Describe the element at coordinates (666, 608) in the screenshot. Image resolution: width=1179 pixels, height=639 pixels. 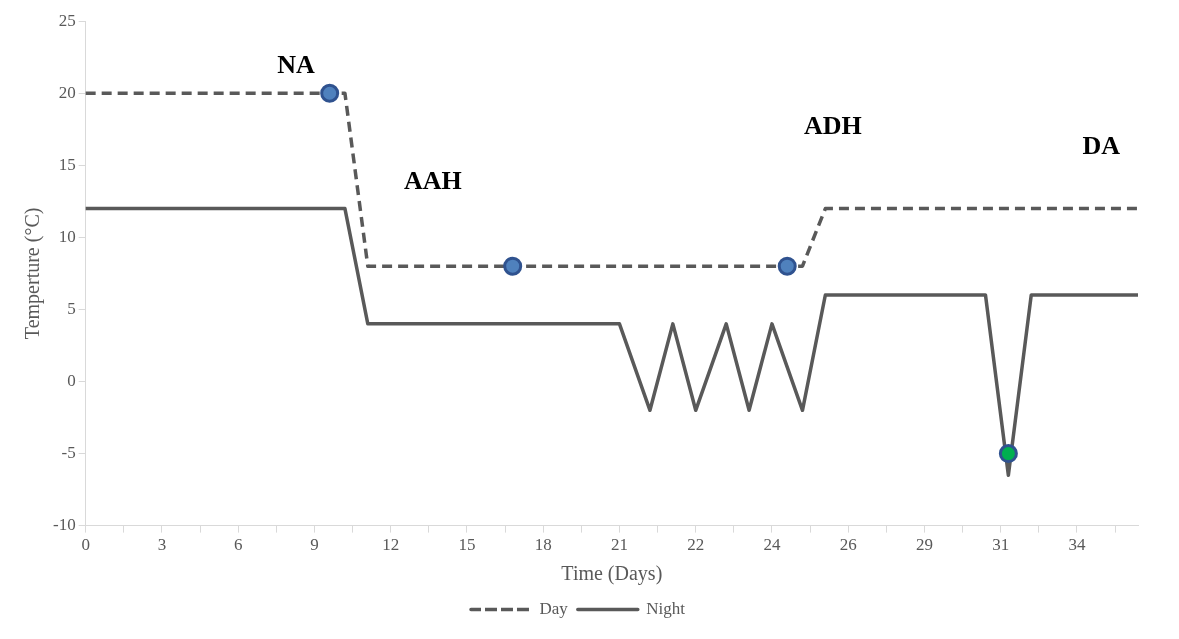
I see `legend-label: Night` at that location.